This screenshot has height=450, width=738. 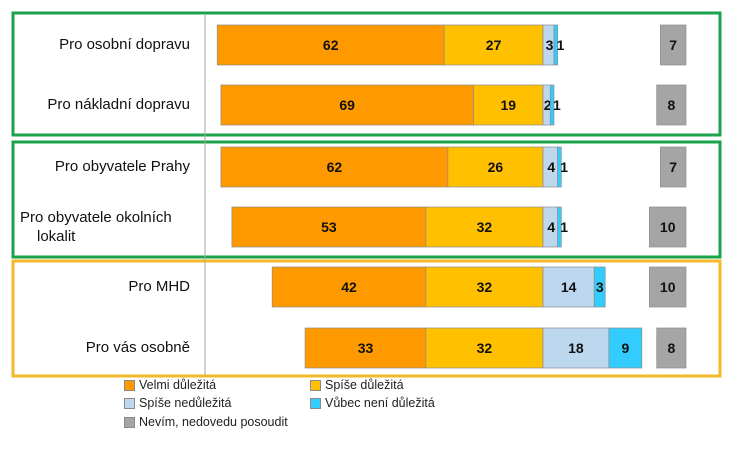 What do you see at coordinates (364, 385) in the screenshot?
I see `legend-label: Spíše důležitá` at bounding box center [364, 385].